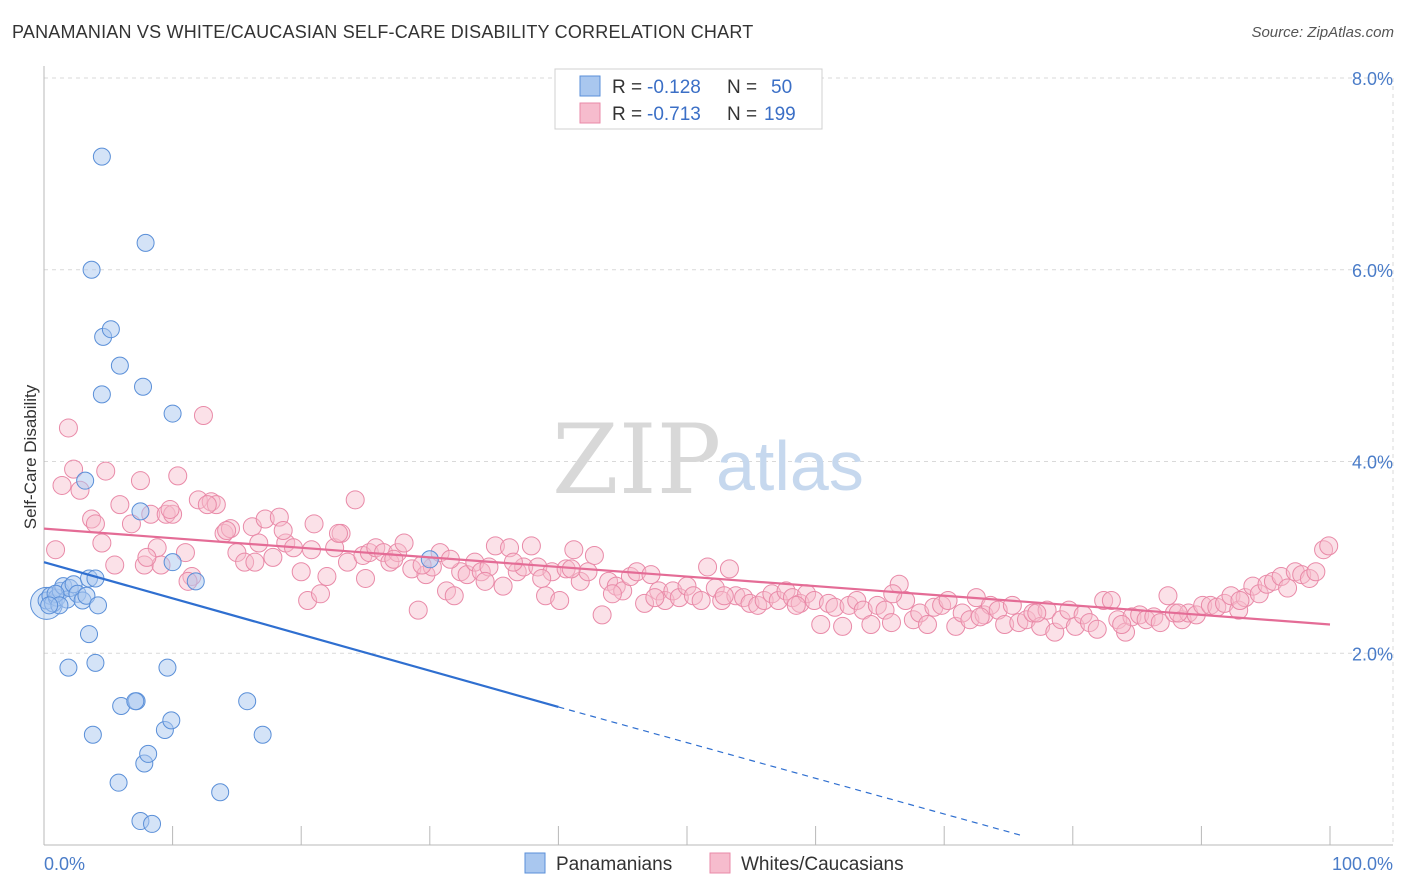 The height and width of the screenshot is (892, 1406). Describe the element at coordinates (1372, 79) in the screenshot. I see `y-tick-label-3: 8.0%` at that location.